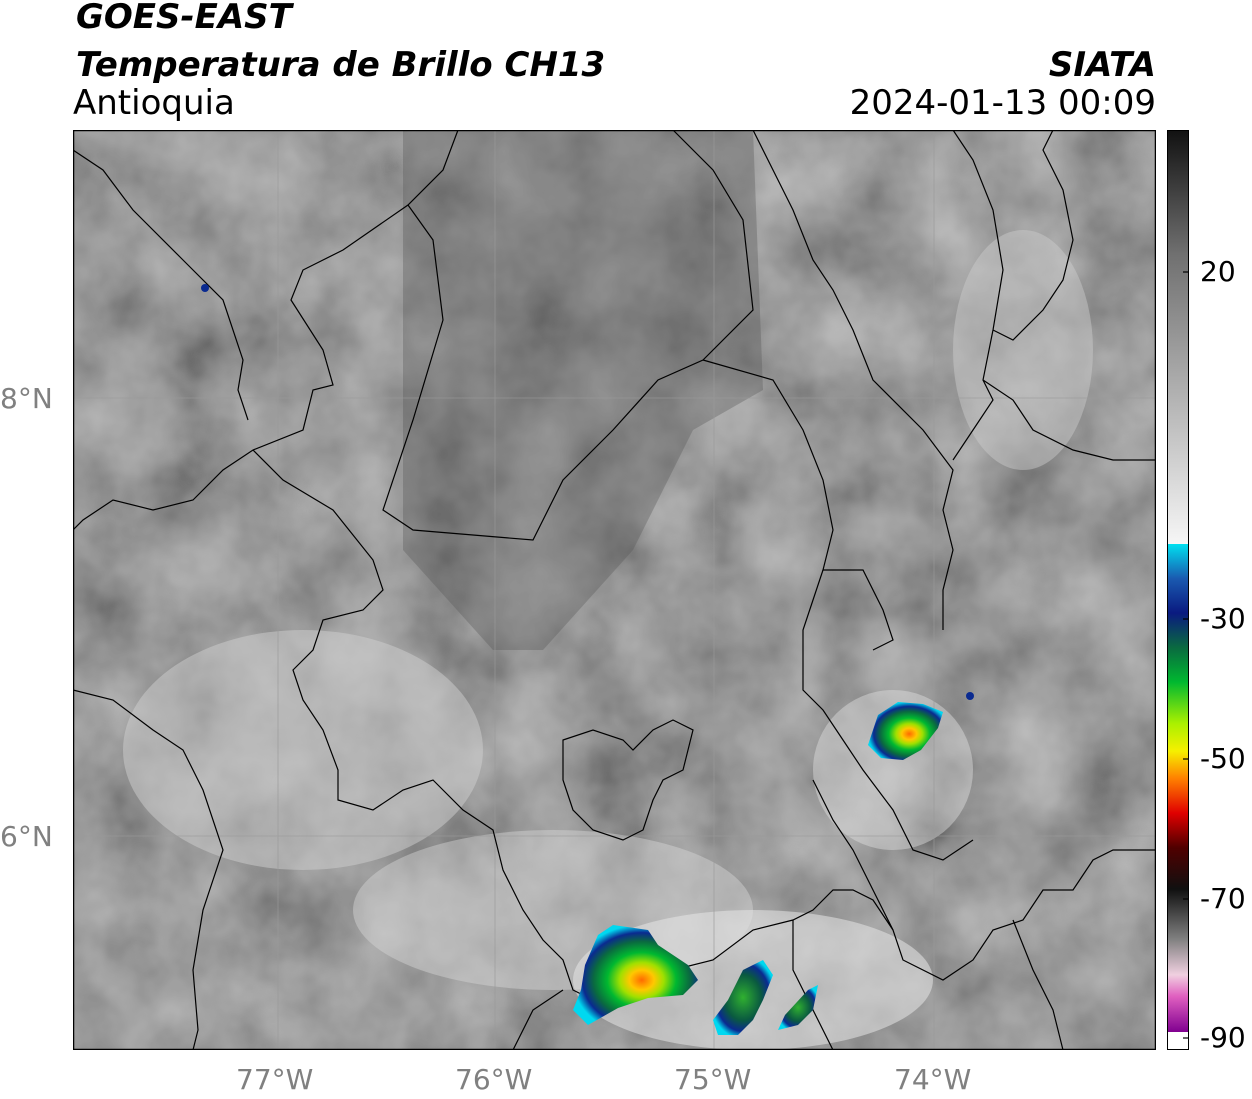 The height and width of the screenshot is (1099, 1252). What do you see at coordinates (713, 1079) in the screenshot?
I see `lon-label-75w: 75°W` at bounding box center [713, 1079].